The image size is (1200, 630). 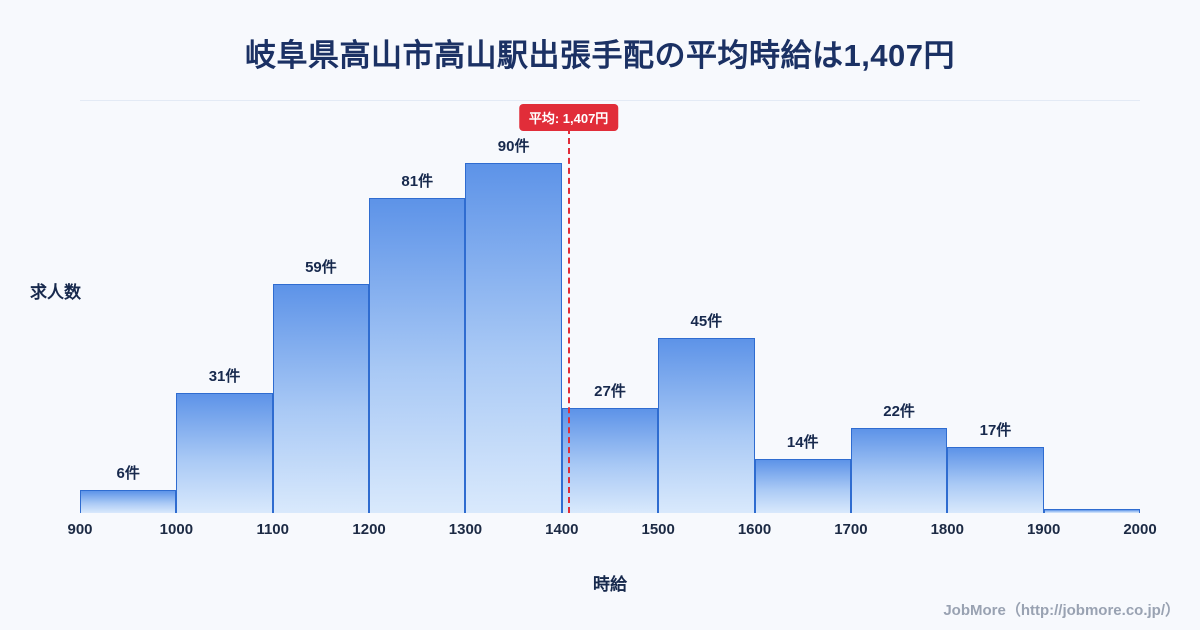 I want to click on x-tick-label: 1300, so click(x=465, y=529).